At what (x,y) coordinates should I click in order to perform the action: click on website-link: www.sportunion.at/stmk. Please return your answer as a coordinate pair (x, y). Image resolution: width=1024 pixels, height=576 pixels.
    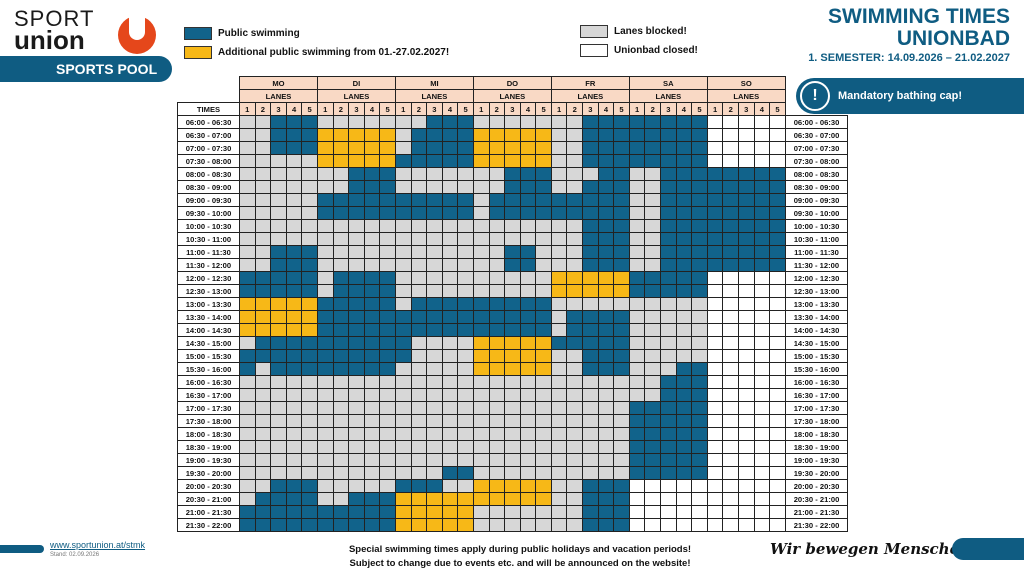
    Looking at the image, I should click on (98, 545).